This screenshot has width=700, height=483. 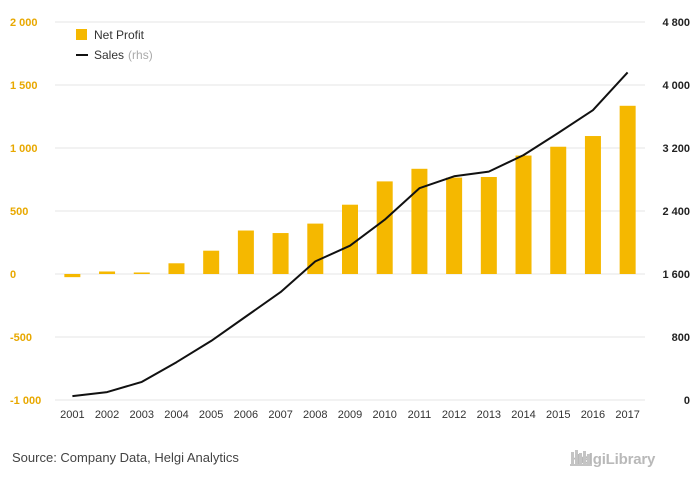 What do you see at coordinates (81, 34) in the screenshot?
I see `legend-swatch-net-profit` at bounding box center [81, 34].